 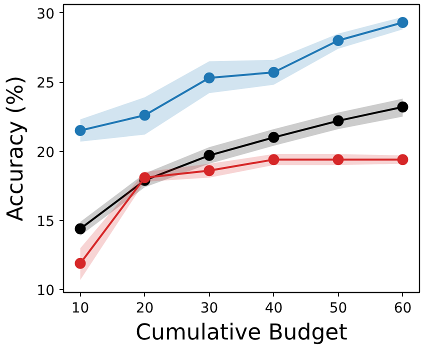 What do you see at coordinates (145, 308) in the screenshot?
I see `x-tick-label: 20` at bounding box center [145, 308].